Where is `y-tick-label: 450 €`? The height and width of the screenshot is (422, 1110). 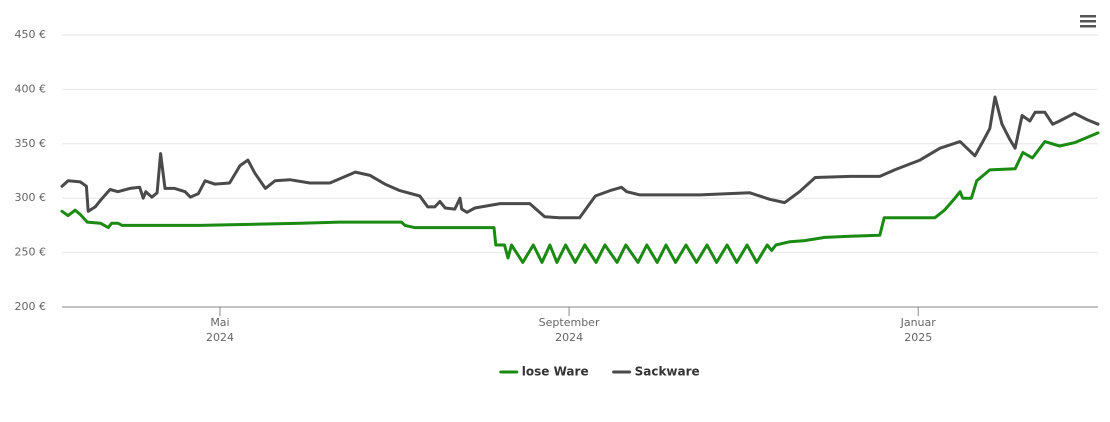
y-tick-label: 450 € is located at coordinates (31, 34).